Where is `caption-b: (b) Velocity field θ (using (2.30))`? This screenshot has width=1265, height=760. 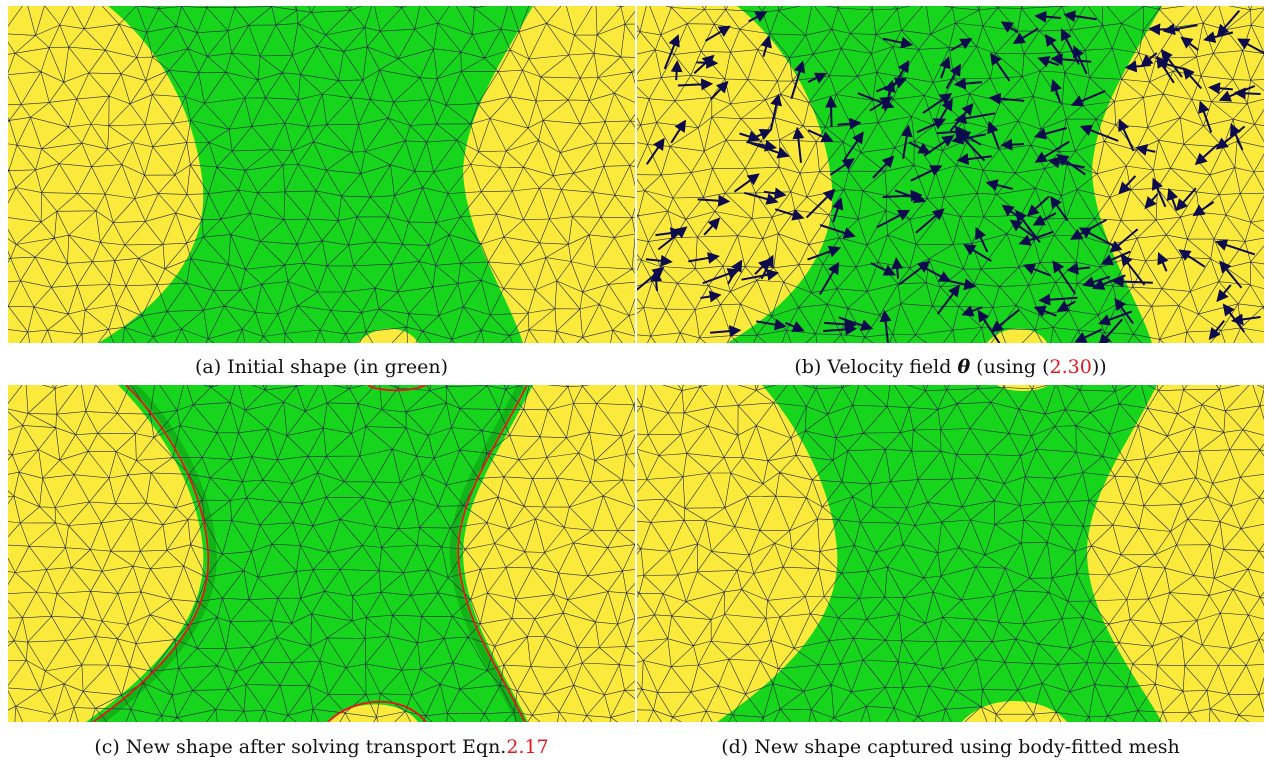 caption-b: (b) Velocity field θ (using (2.30)) is located at coordinates (950, 367).